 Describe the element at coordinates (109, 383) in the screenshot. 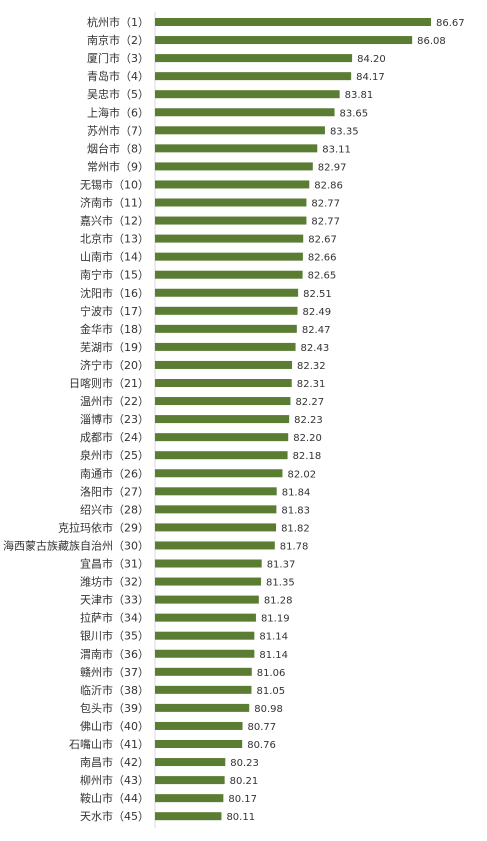

I see `category-label: 日喀则市（21）` at that location.